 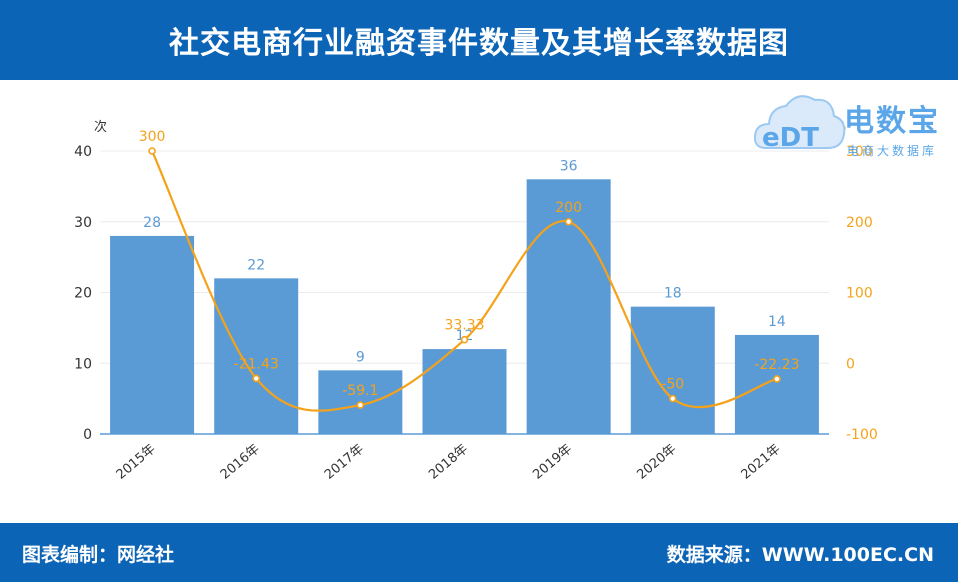 I want to click on bar-value-label: 18, so click(x=673, y=294).